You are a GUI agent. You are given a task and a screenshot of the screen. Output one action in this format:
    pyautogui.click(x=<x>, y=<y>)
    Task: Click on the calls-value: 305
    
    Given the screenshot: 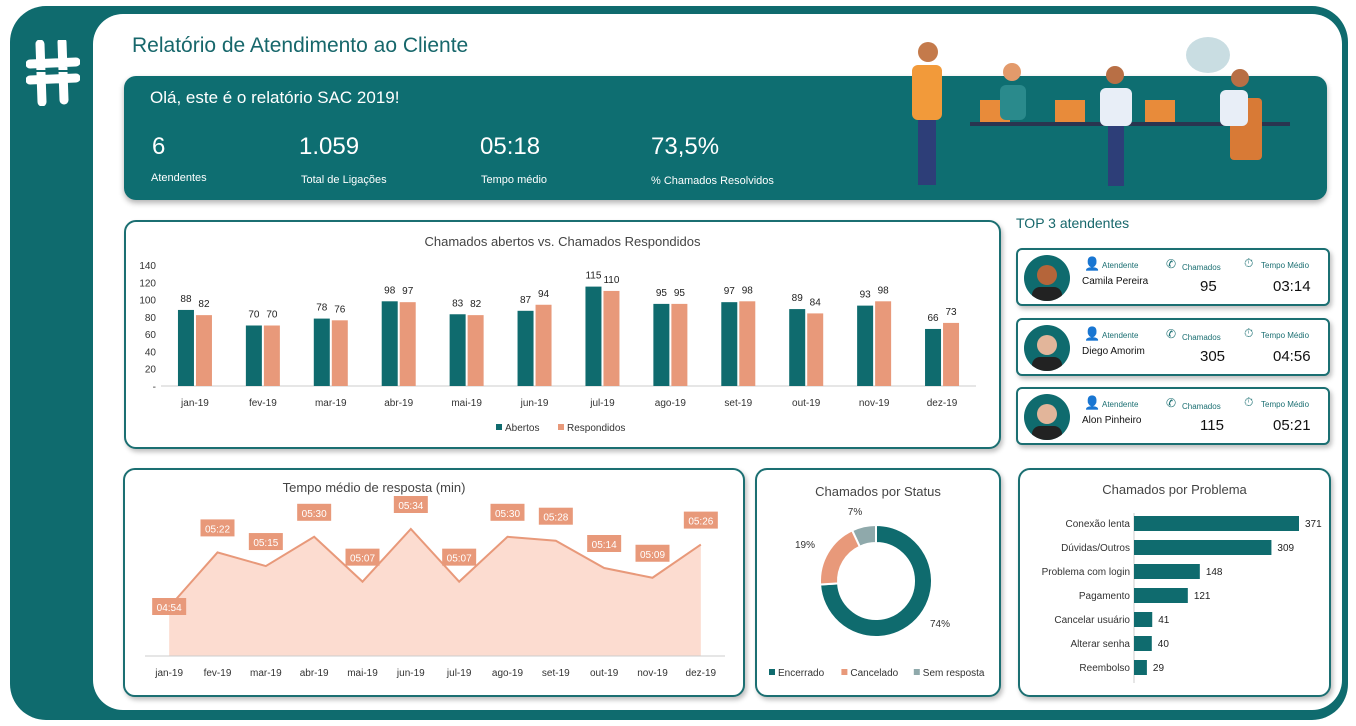 What is the action you would take?
    pyautogui.click(x=1213, y=356)
    